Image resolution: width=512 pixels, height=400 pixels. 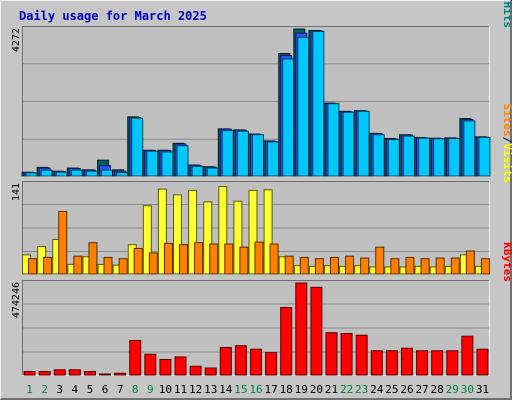 I want to click on legend-label: Visits, so click(x=506, y=163).